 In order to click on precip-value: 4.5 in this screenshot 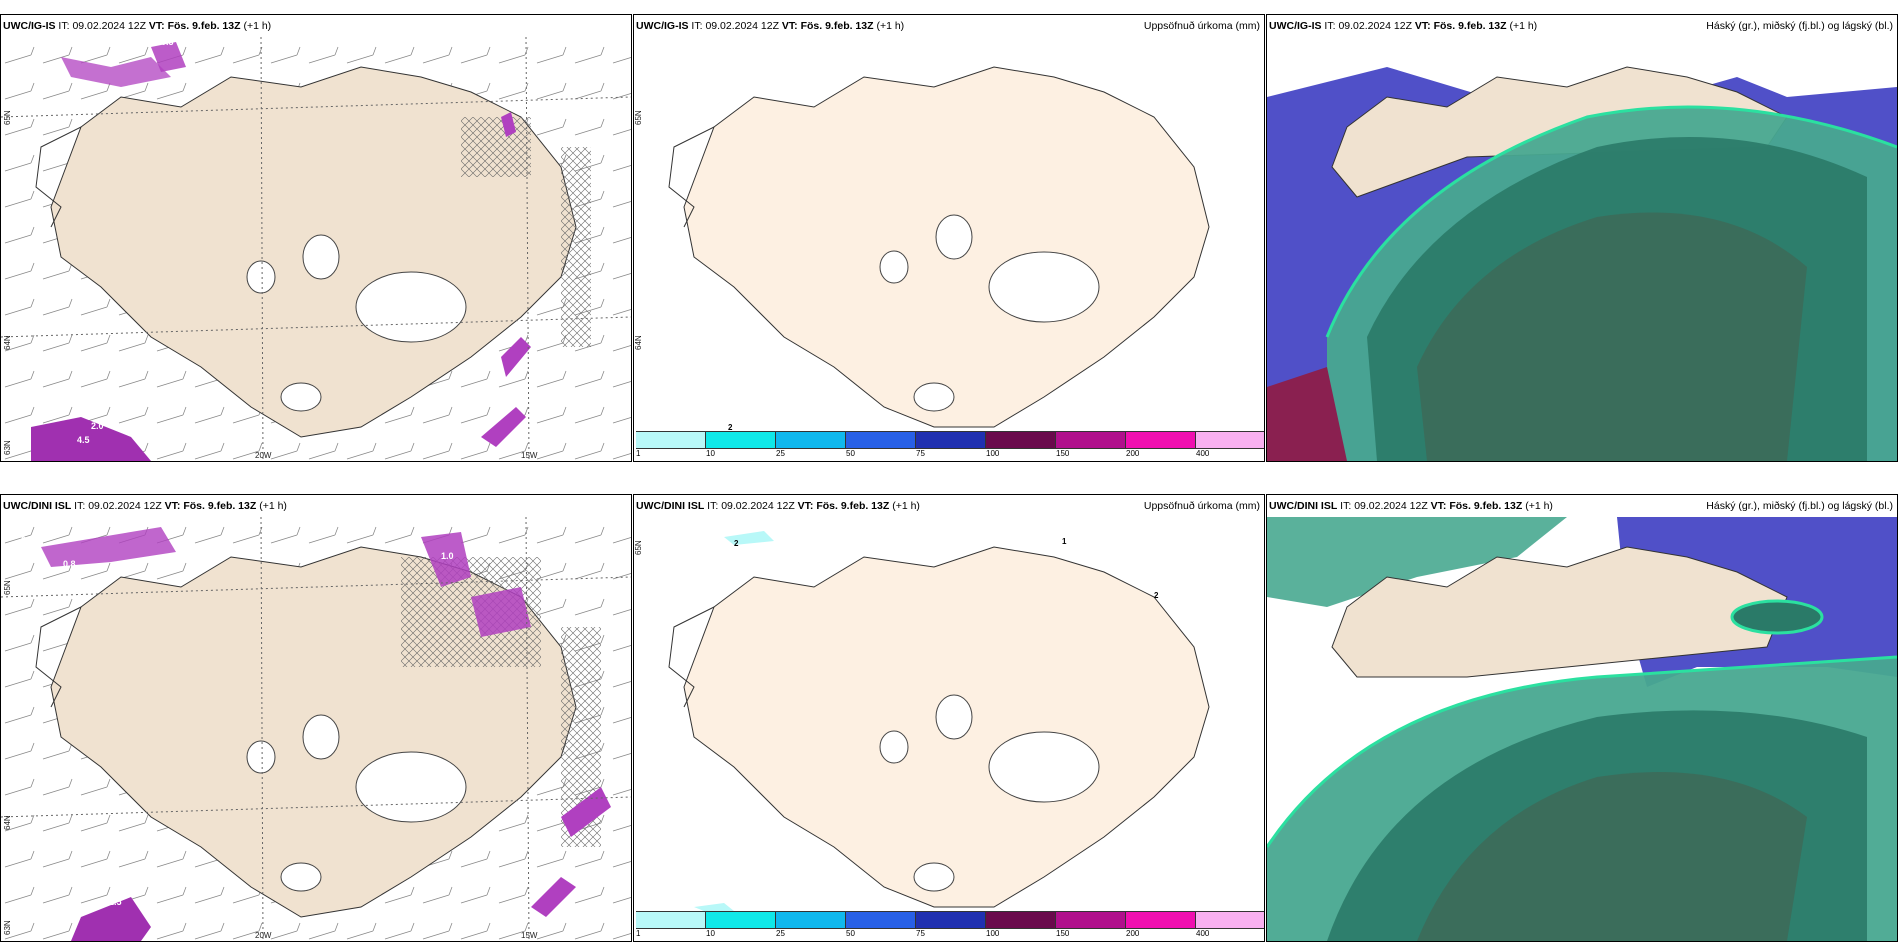, I will do `click(83, 440)`.